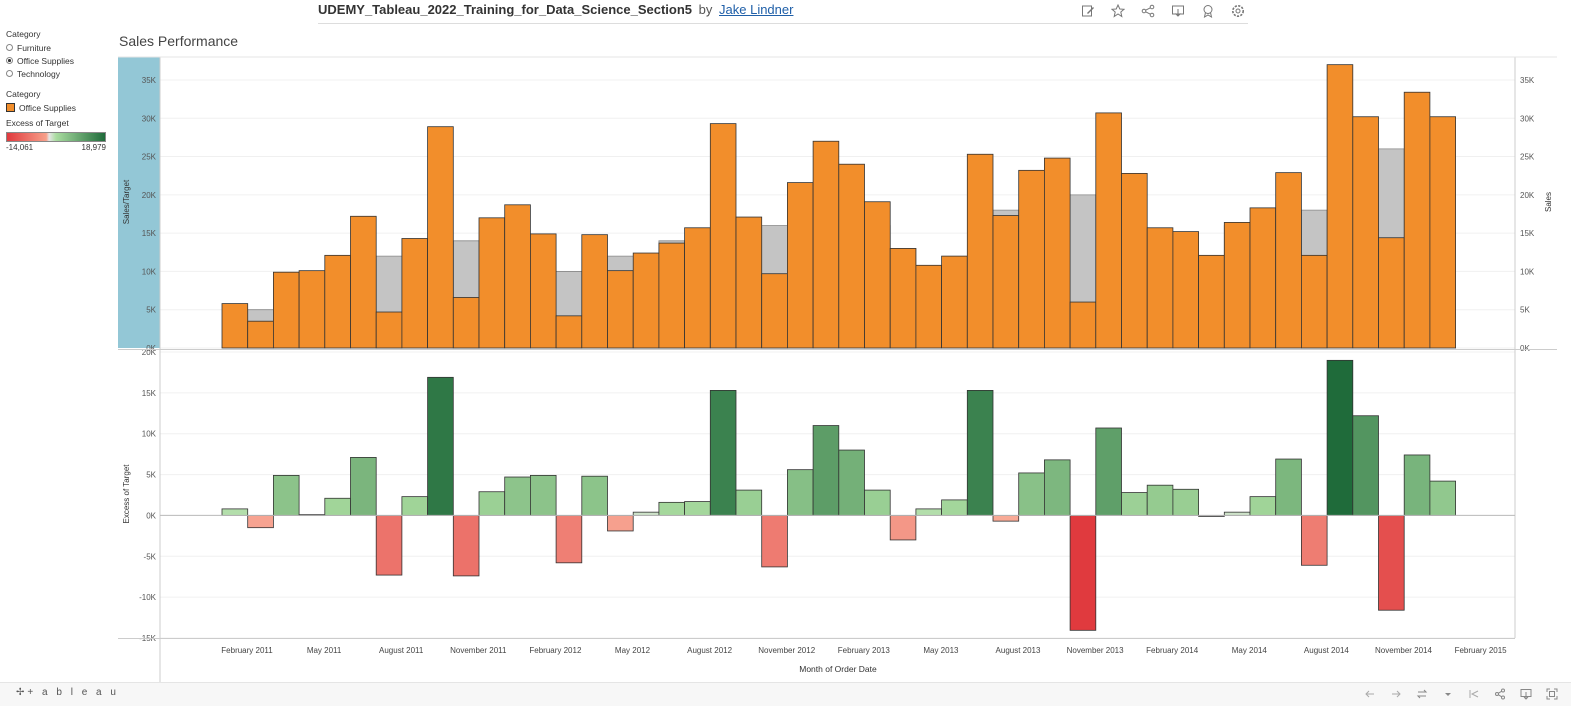  Describe the element at coordinates (1500, 694) in the screenshot. I see `share-icon` at that location.